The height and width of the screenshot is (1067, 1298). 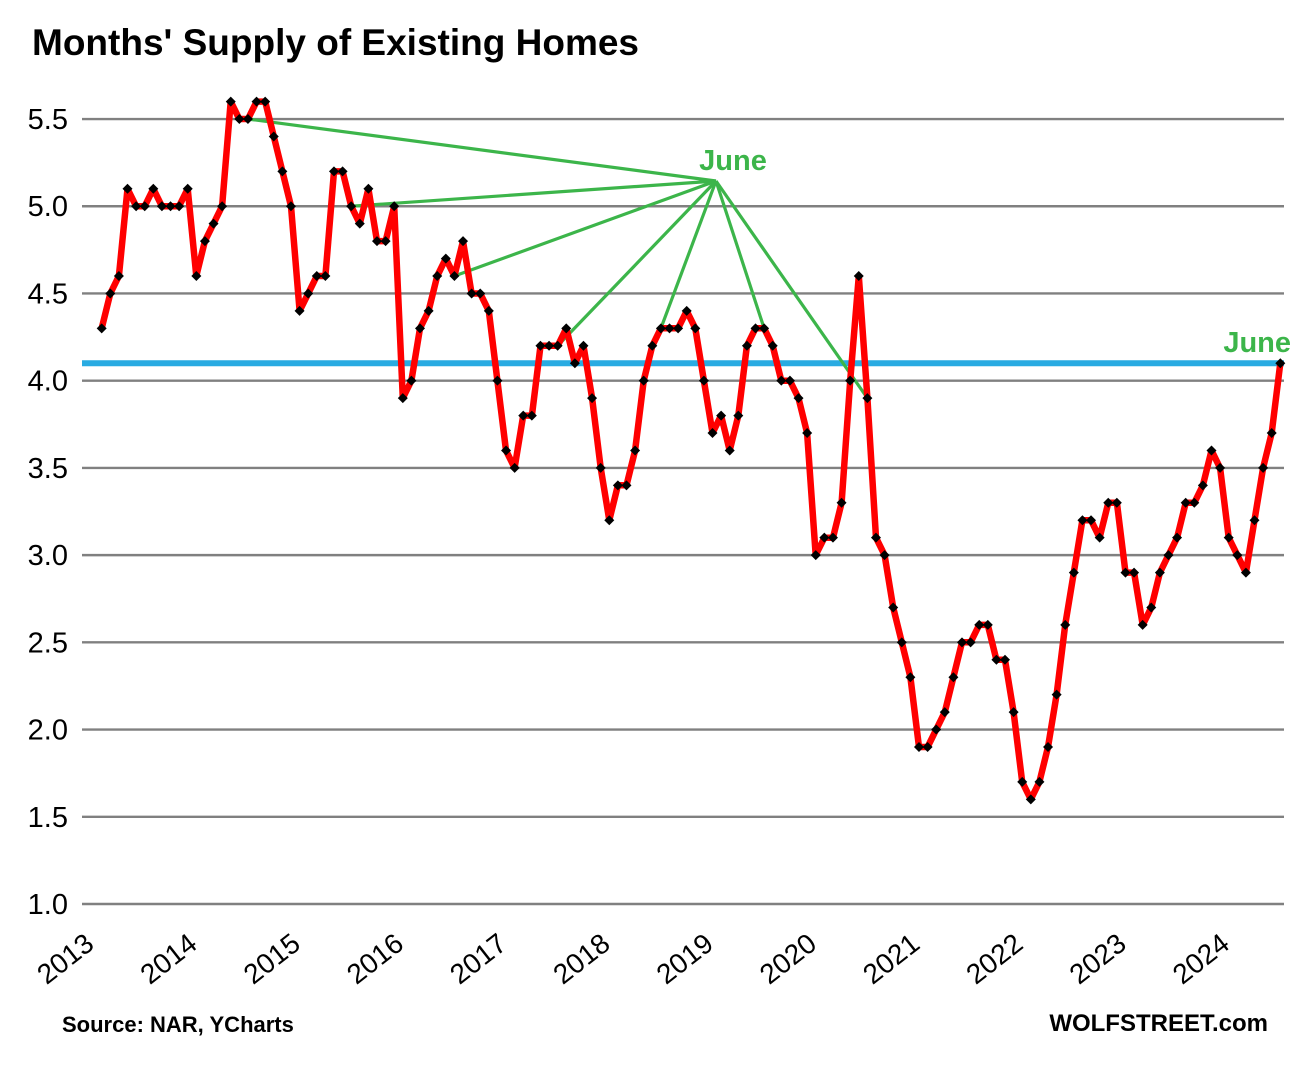 What do you see at coordinates (733, 161) in the screenshot?
I see `june-callout-label: June` at bounding box center [733, 161].